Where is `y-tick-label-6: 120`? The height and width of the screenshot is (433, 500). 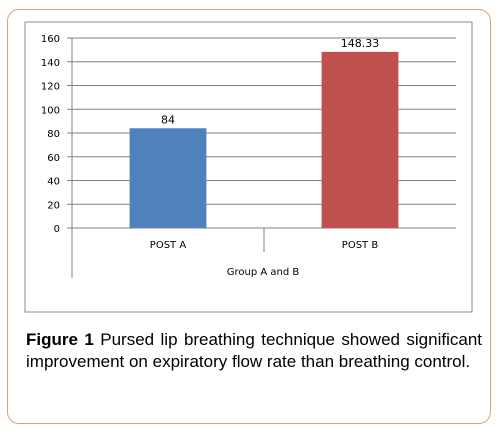
y-tick-label-6: 120 is located at coordinates (50, 87).